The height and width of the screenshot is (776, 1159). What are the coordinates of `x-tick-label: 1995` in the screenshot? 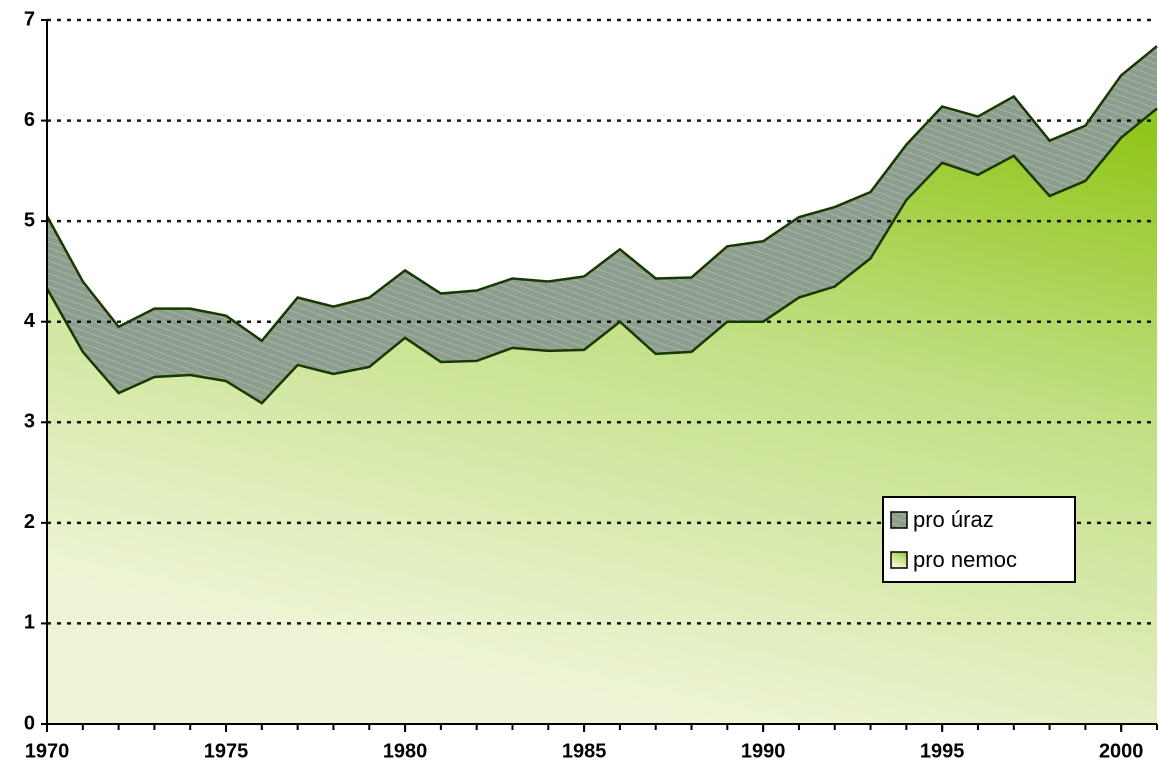 It's located at (942, 751).